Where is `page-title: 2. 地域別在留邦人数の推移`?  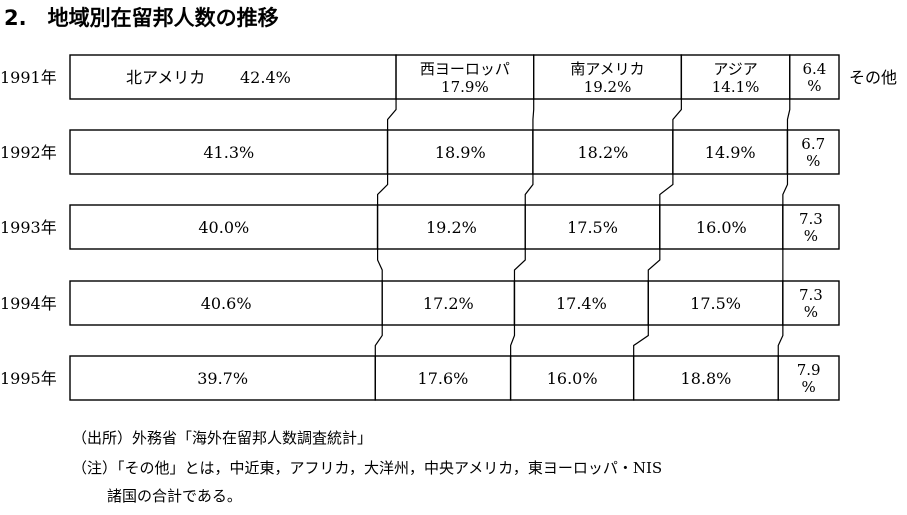 page-title: 2. 地域別在留邦人数の推移 is located at coordinates (141, 18).